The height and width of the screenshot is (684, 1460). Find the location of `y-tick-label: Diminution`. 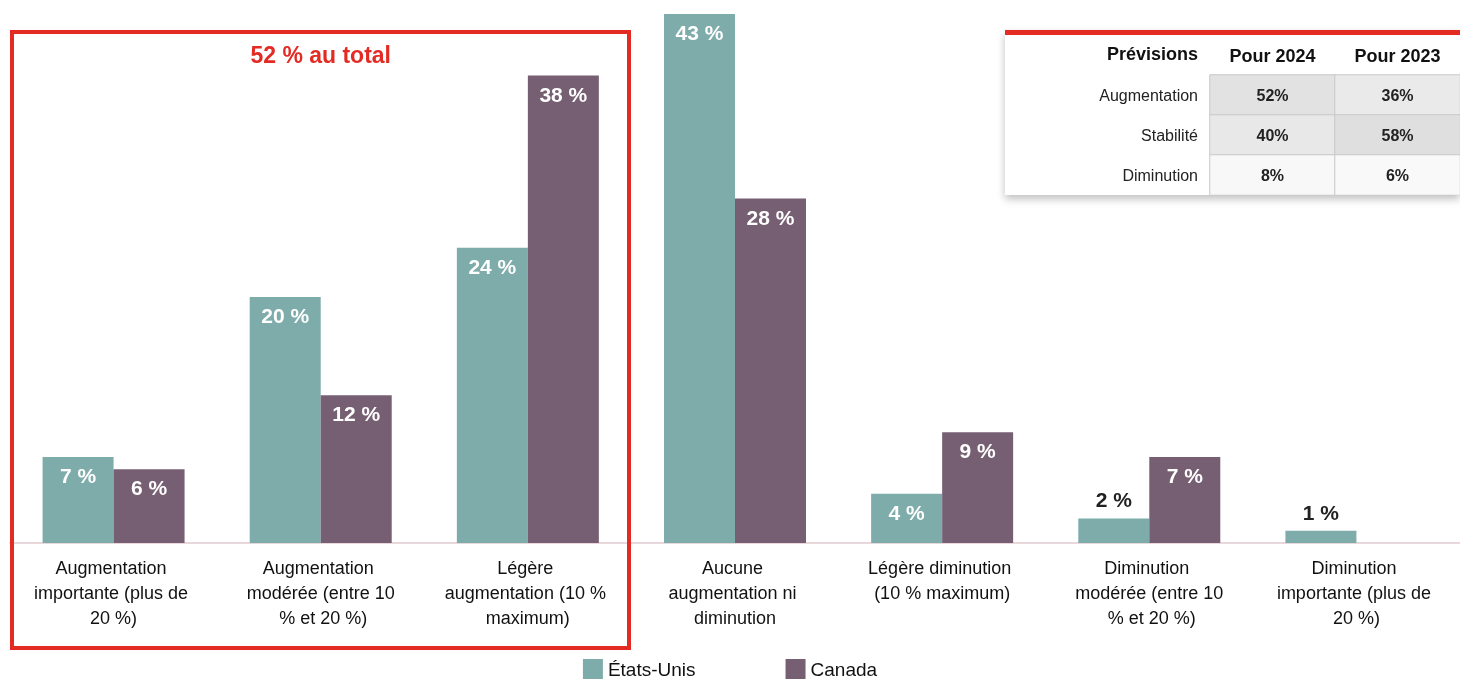

y-tick-label: Diminution is located at coordinates (1160, 175).